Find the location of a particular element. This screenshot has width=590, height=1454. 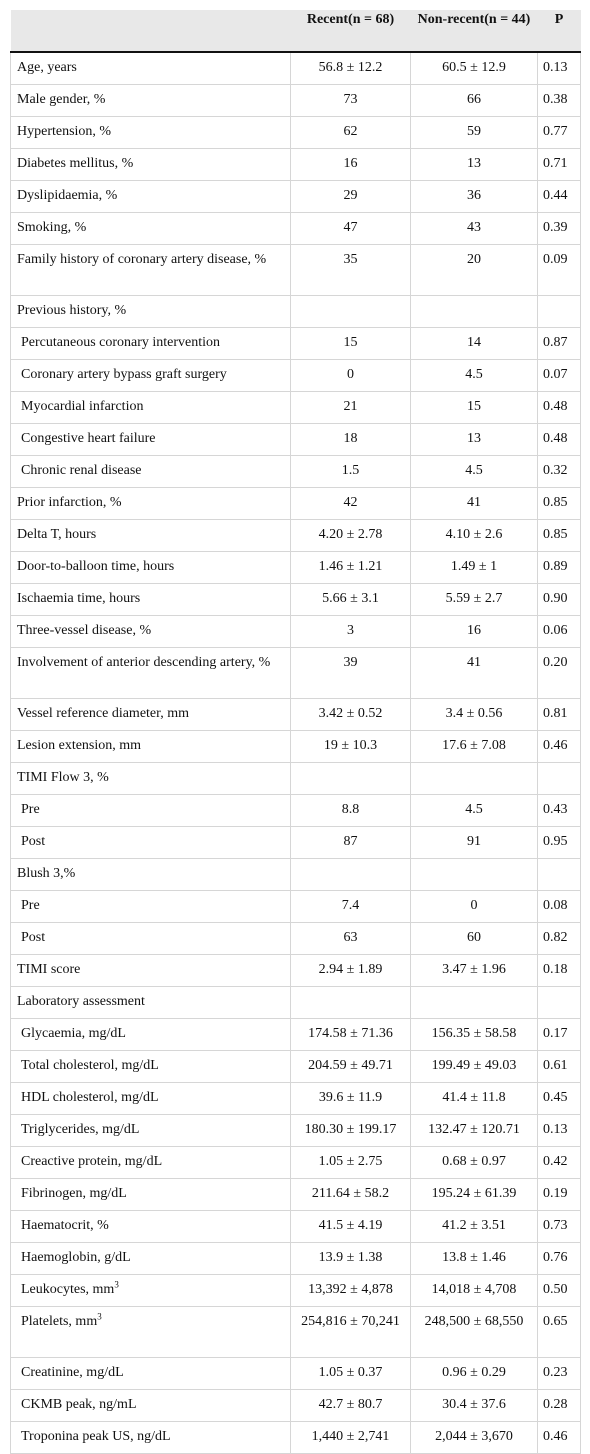

table-row: TIMI score 2.94 ± 1.89 3.47 ± 1.96 0.18 is located at coordinates (295, 970).